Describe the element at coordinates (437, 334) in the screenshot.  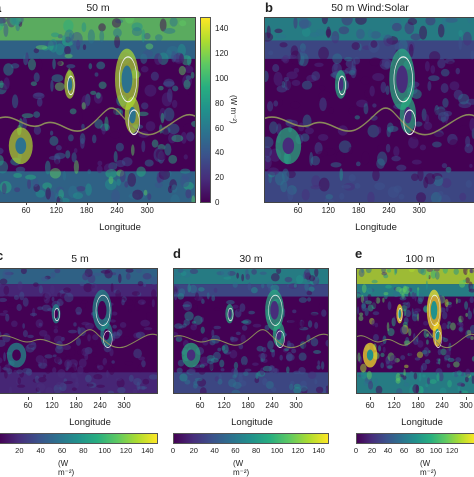
I see `hotspot-core` at that location.